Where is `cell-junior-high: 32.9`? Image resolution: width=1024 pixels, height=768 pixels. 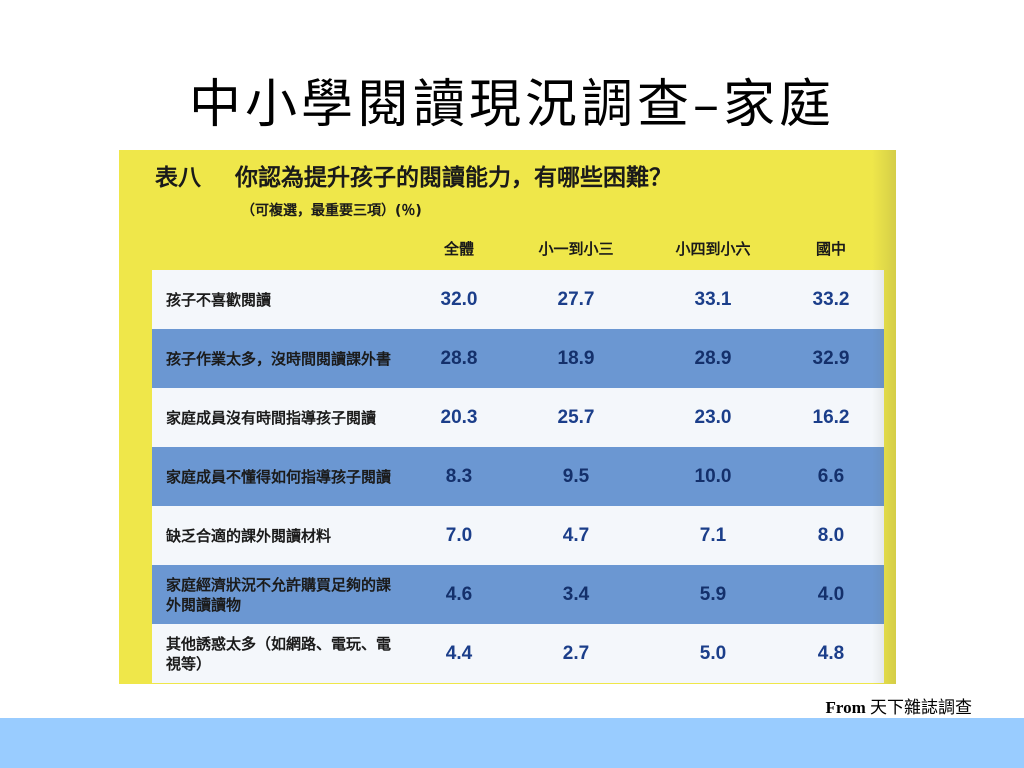
cell-junior-high: 32.9 is located at coordinates (831, 358).